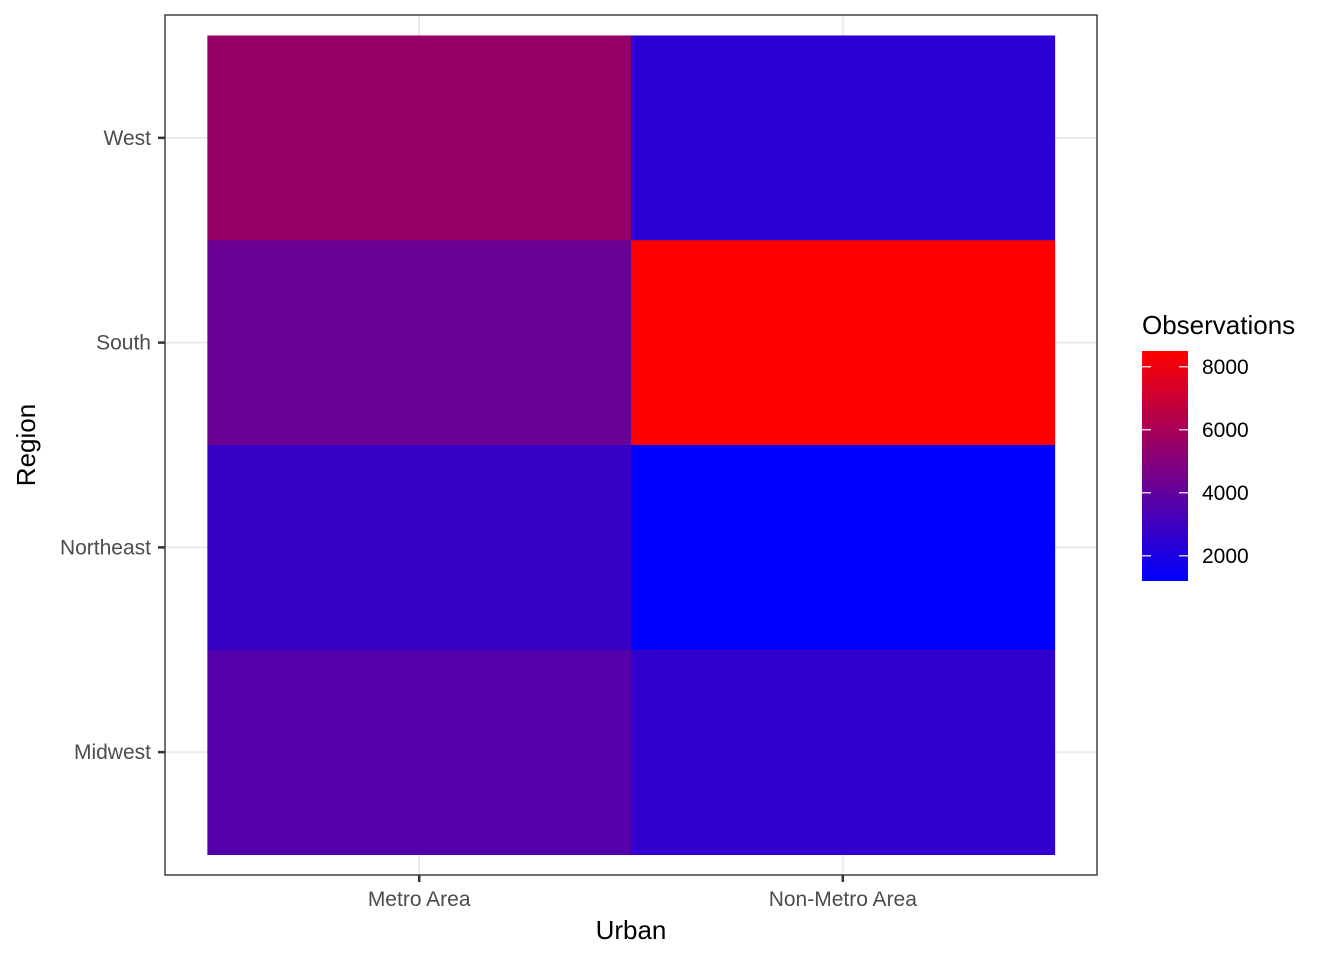 The image size is (1344, 960). Describe the element at coordinates (419, 138) in the screenshot. I see `heatmap-cell-metro-area-west` at that location.